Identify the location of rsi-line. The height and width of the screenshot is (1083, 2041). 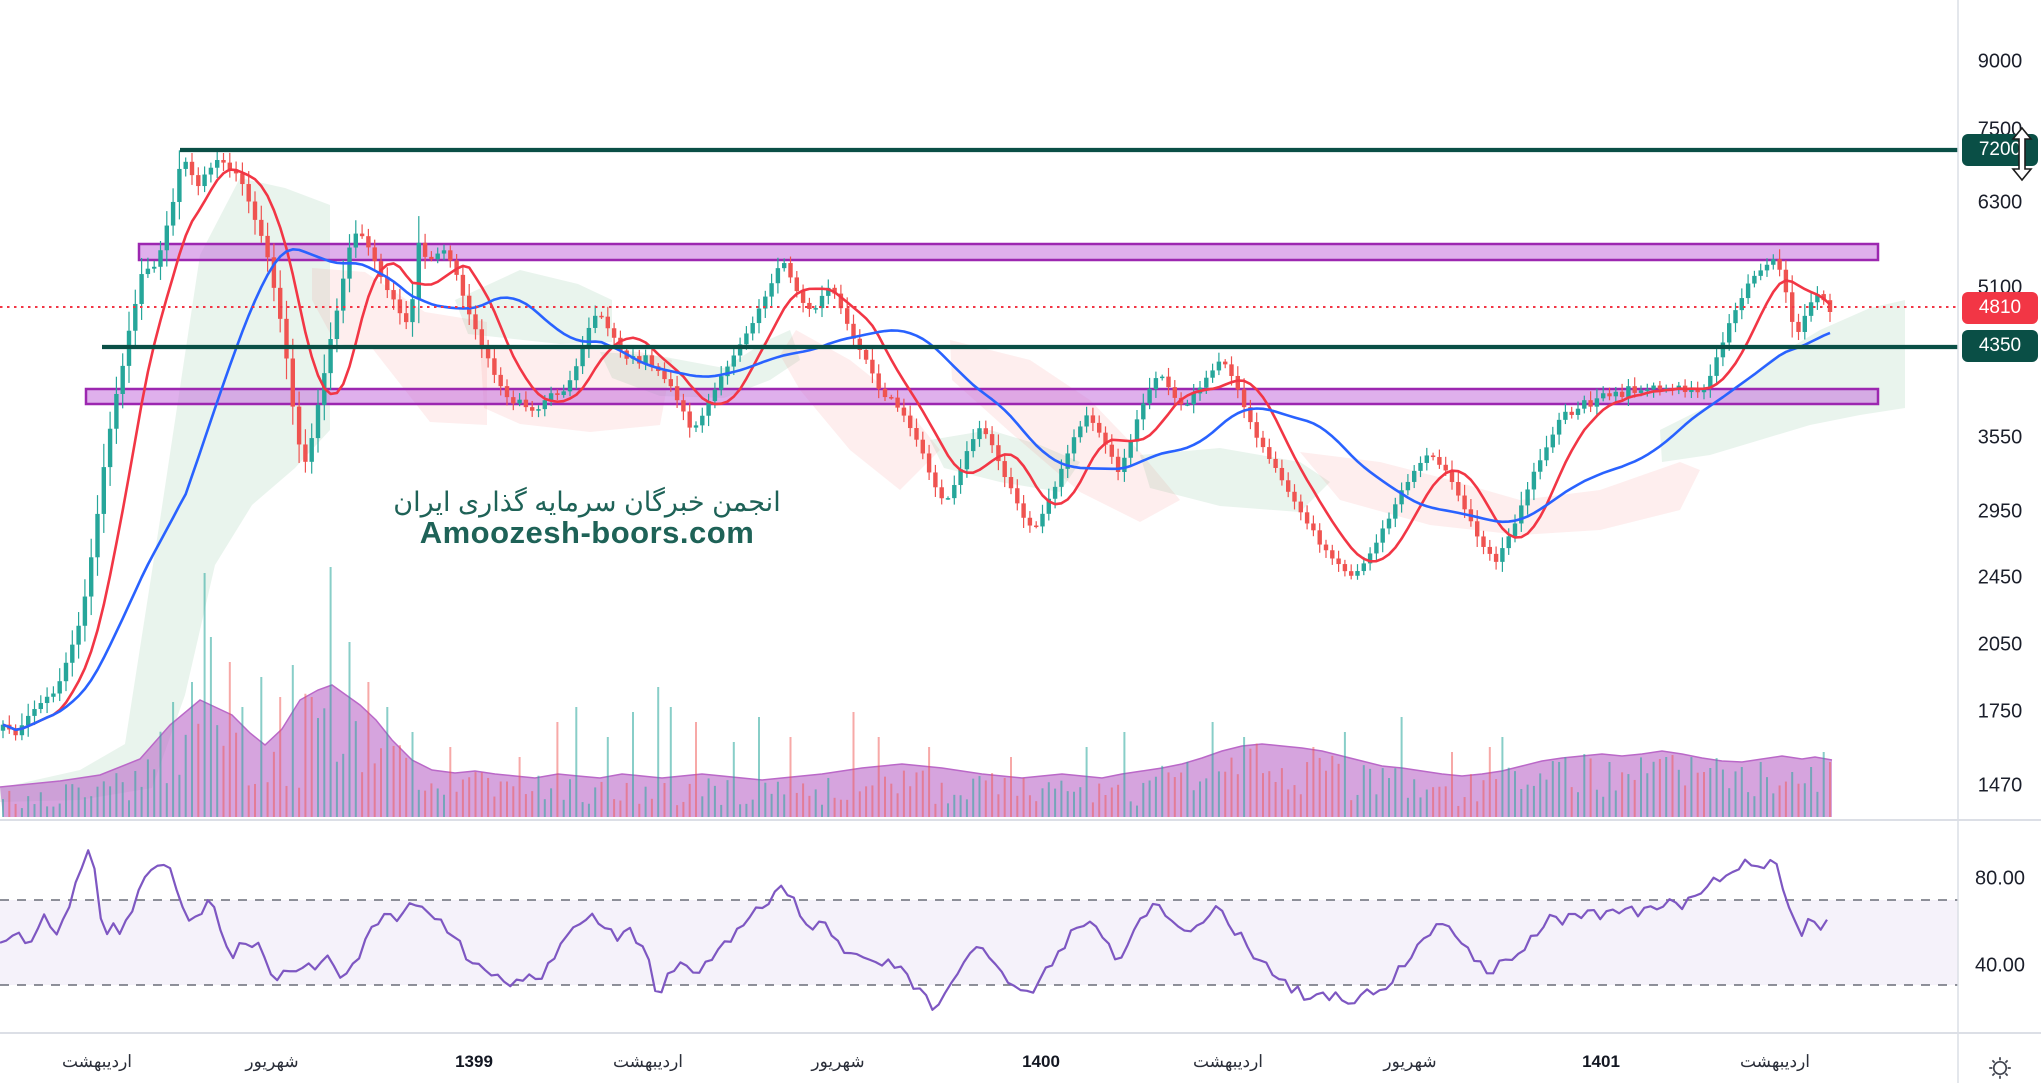
(914, 930).